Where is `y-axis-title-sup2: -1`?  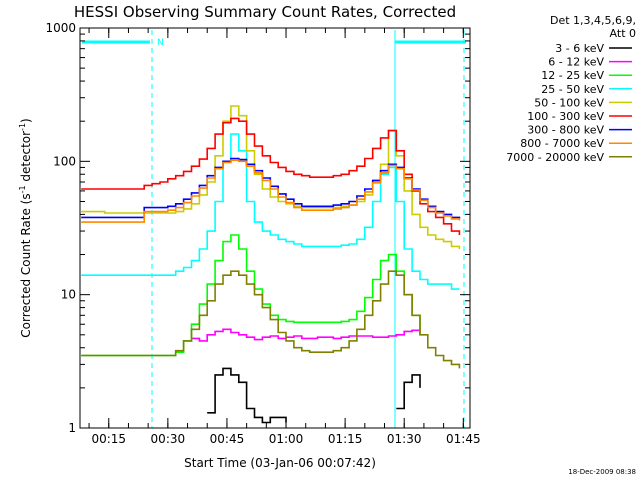
y-axis-title-sup2: -1 is located at coordinates (22, 127).